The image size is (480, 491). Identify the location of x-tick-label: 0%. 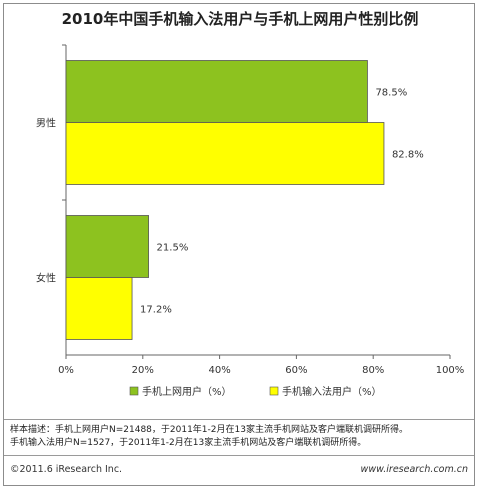
(66, 370).